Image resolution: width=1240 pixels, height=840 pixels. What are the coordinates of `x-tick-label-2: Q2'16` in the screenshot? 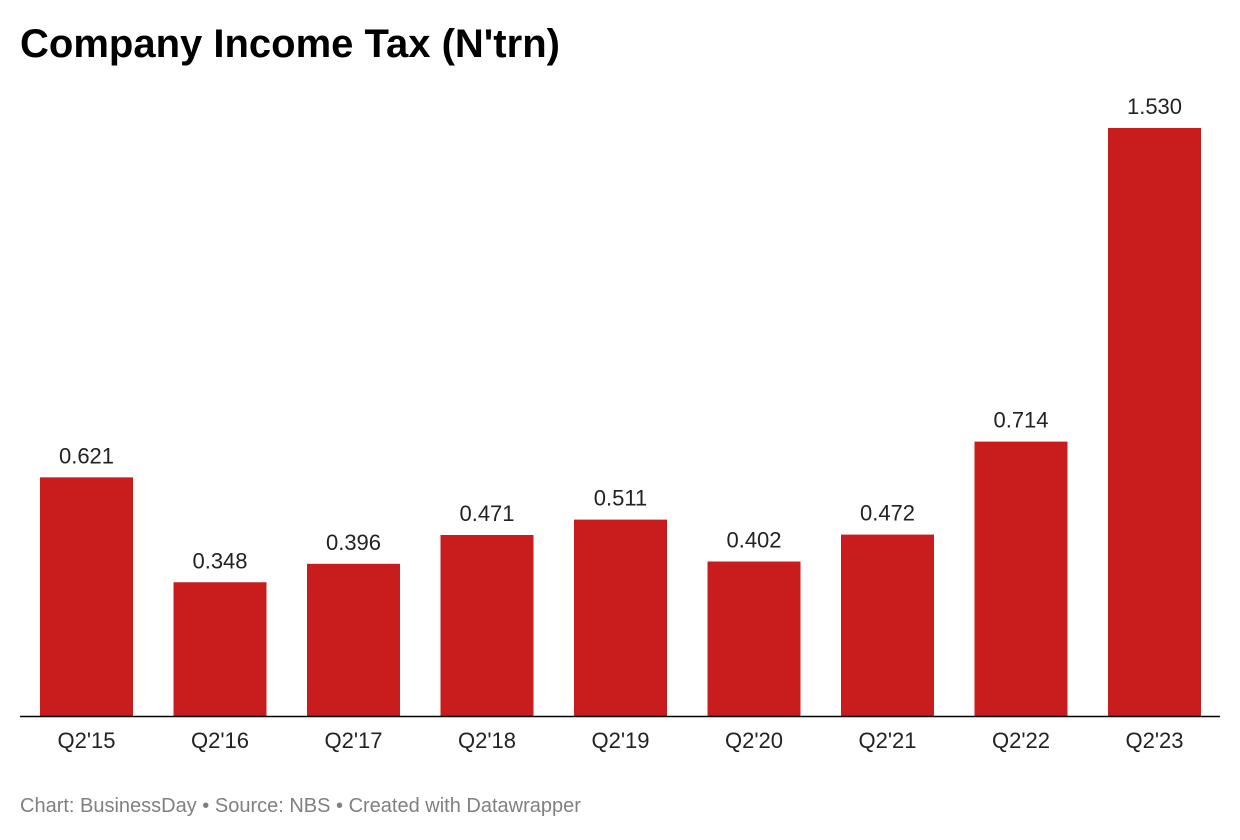 It's located at (220, 740).